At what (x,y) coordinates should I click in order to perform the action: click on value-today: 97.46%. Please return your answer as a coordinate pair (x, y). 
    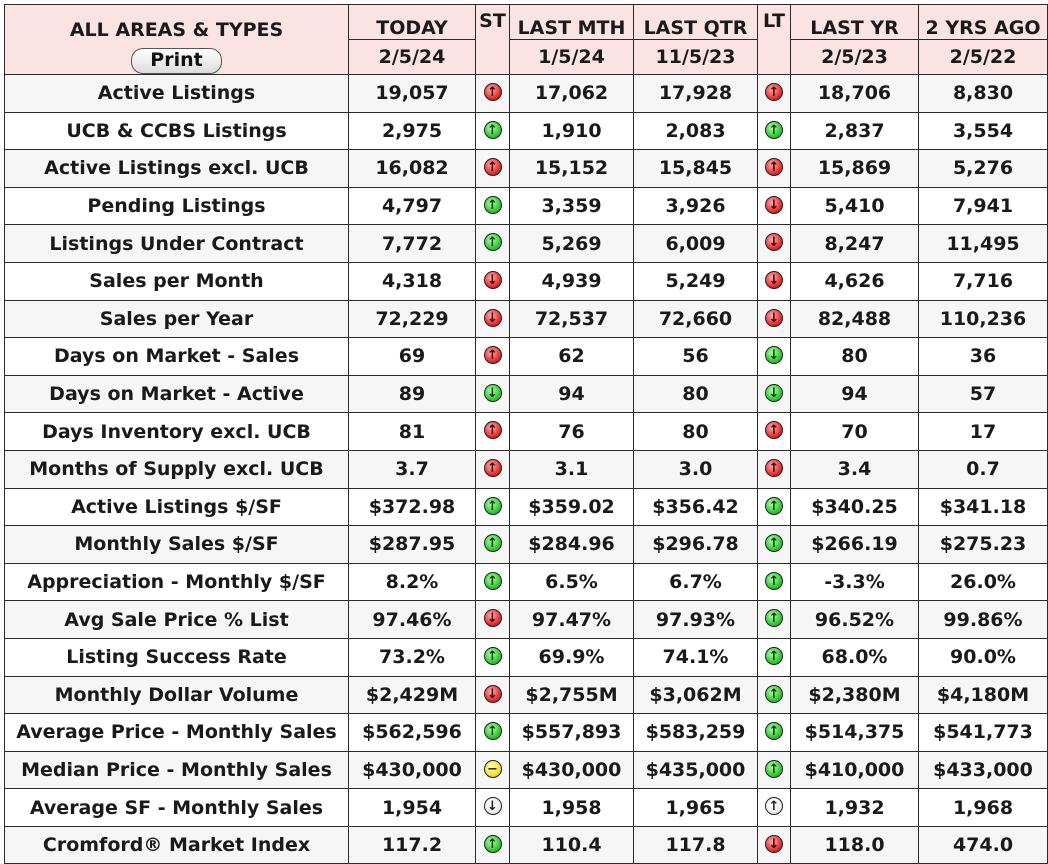
    Looking at the image, I should click on (412, 619).